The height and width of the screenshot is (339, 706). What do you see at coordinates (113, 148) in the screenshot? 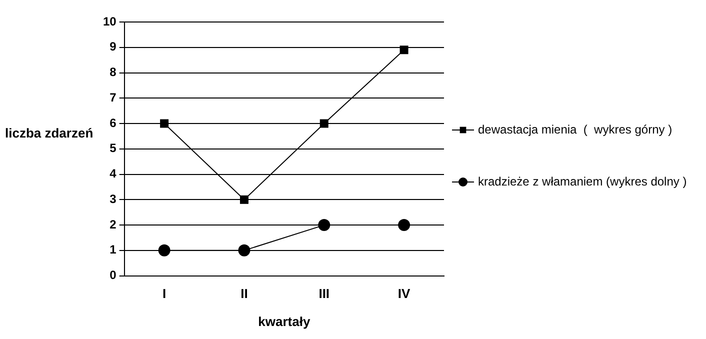
I see `y-tick-label: 5` at bounding box center [113, 148].